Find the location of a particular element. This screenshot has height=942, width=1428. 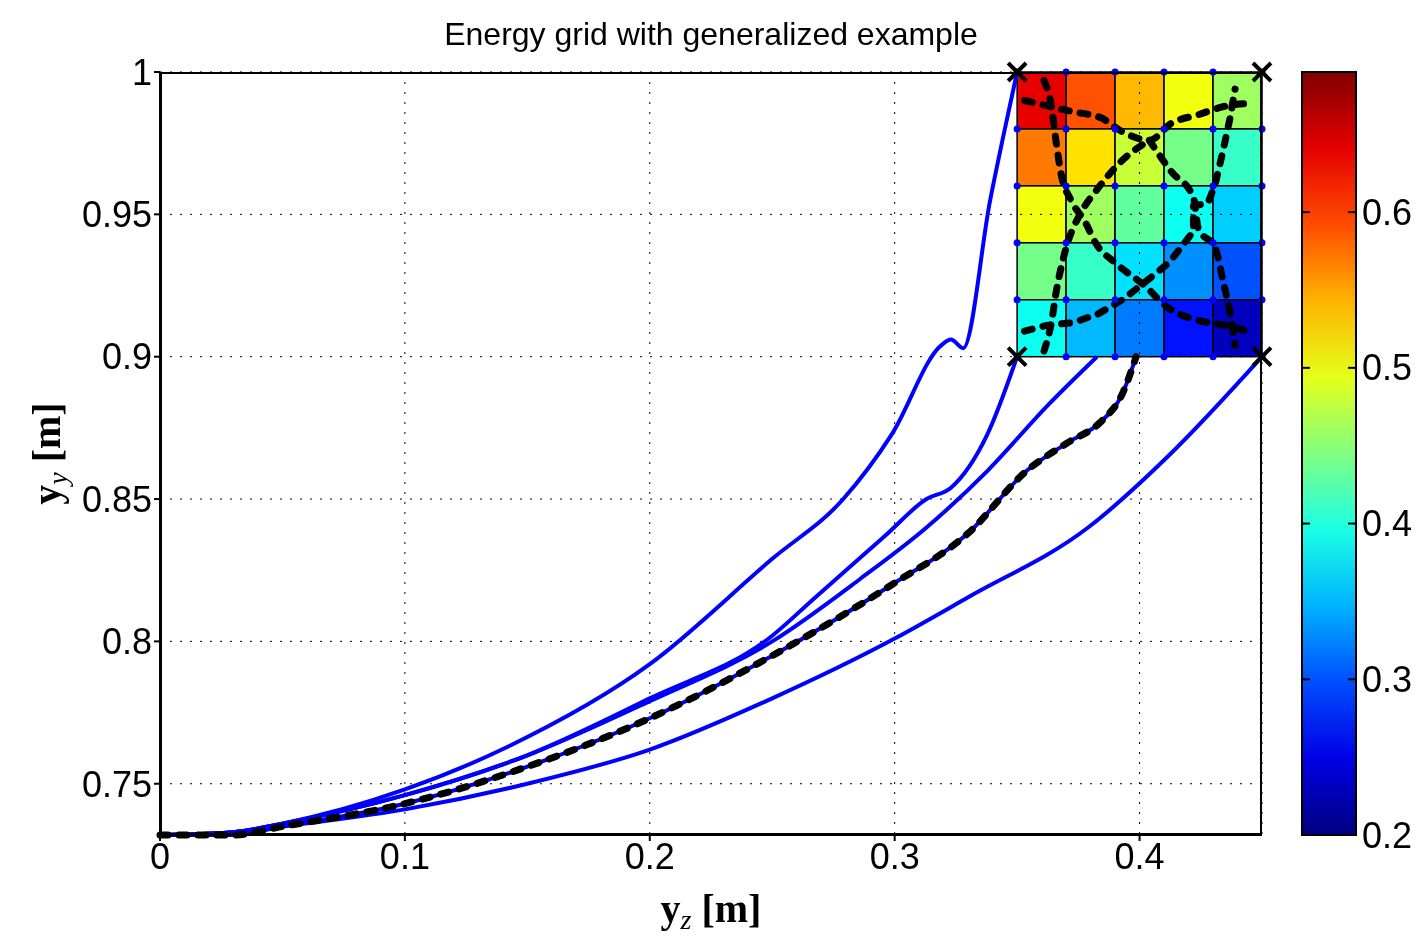

x-tick-label: 0 is located at coordinates (160, 856).